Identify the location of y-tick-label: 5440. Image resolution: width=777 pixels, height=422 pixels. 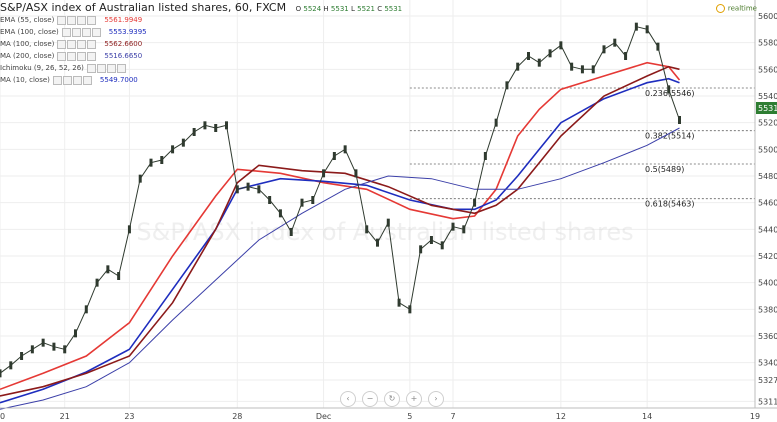
(767, 229).